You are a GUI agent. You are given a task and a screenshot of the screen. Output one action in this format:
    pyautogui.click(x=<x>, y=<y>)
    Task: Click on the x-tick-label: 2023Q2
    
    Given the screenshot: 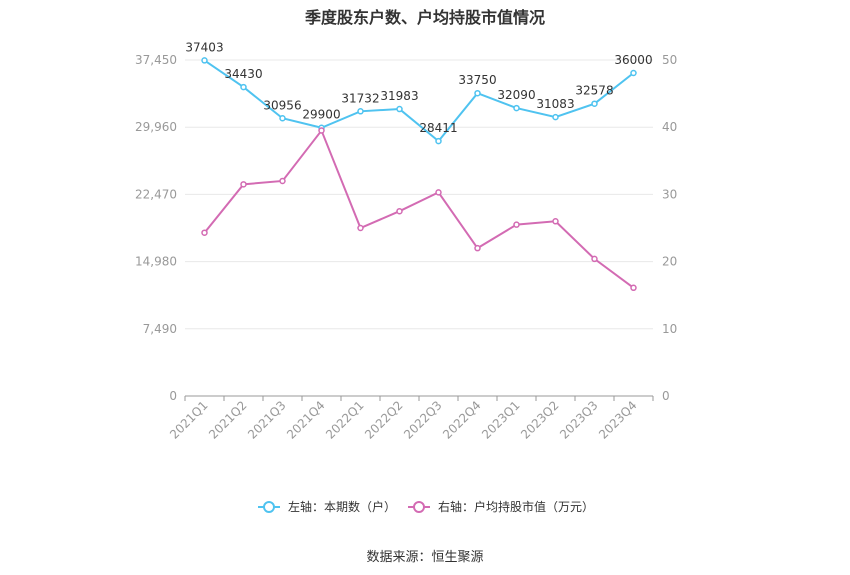 What is the action you would take?
    pyautogui.click(x=540, y=420)
    